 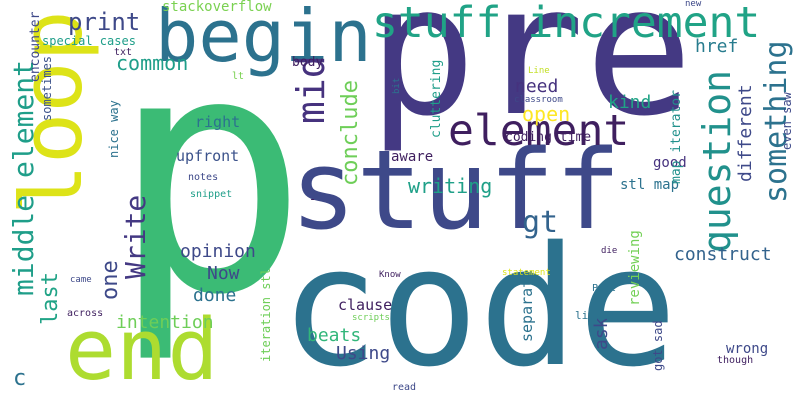 What do you see at coordinates (630, 102) in the screenshot?
I see `cloud-word: kind` at bounding box center [630, 102].